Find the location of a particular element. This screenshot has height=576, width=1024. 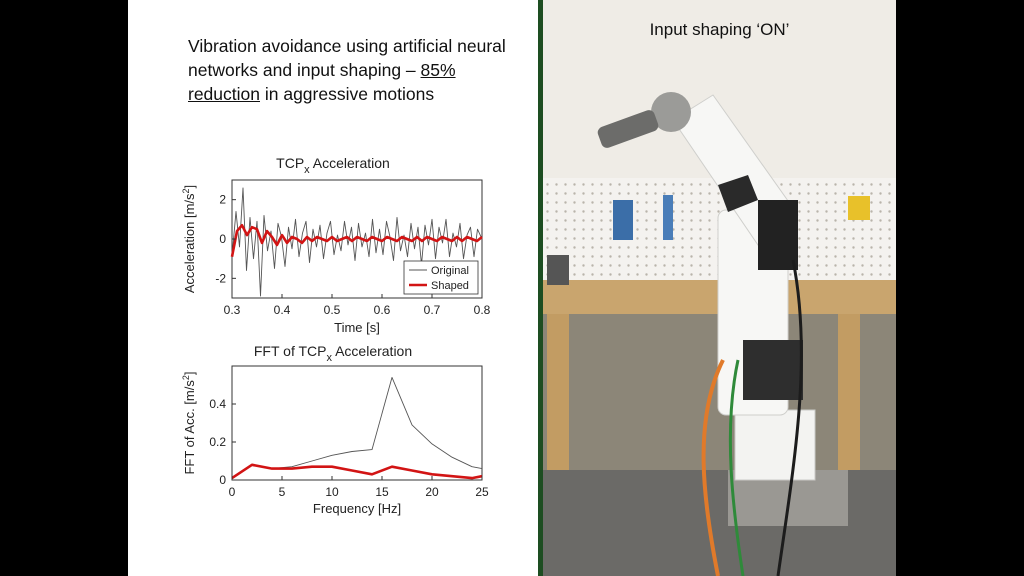

chart2-x-ticks: 0 5 10 15 20 25 is located at coordinates (359, 487).